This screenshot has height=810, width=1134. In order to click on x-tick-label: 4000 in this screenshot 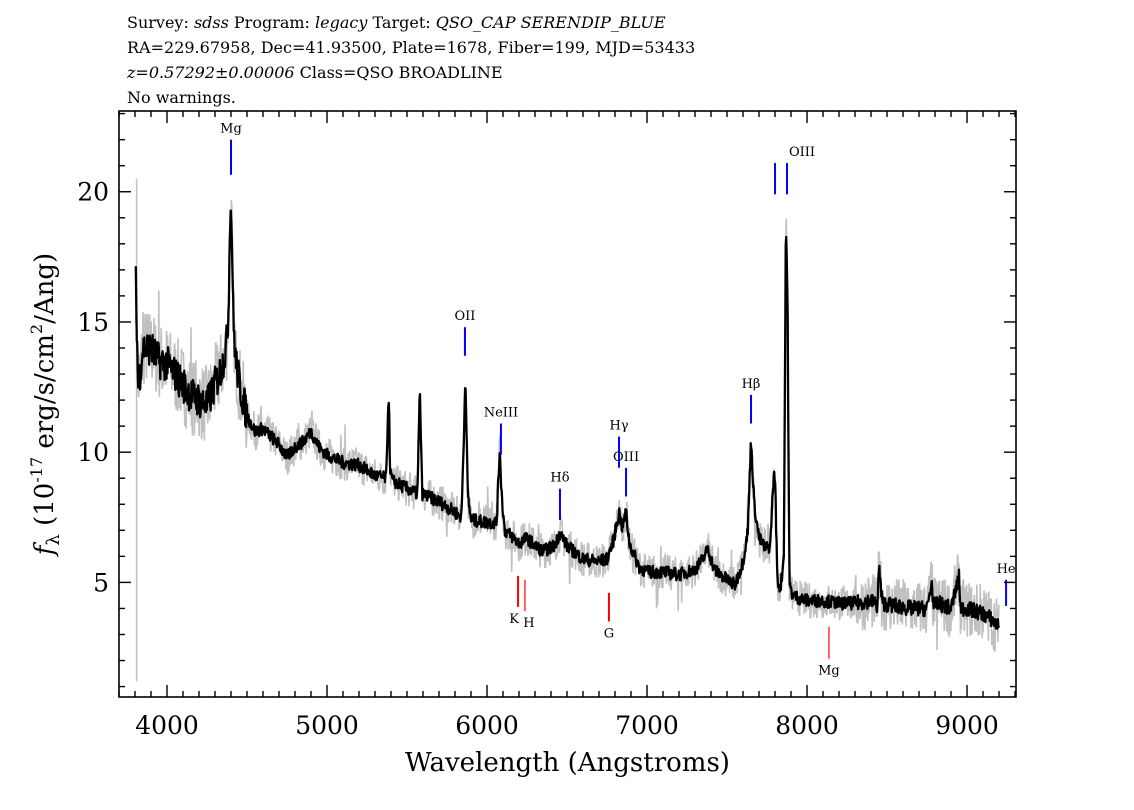, I will do `click(167, 725)`.